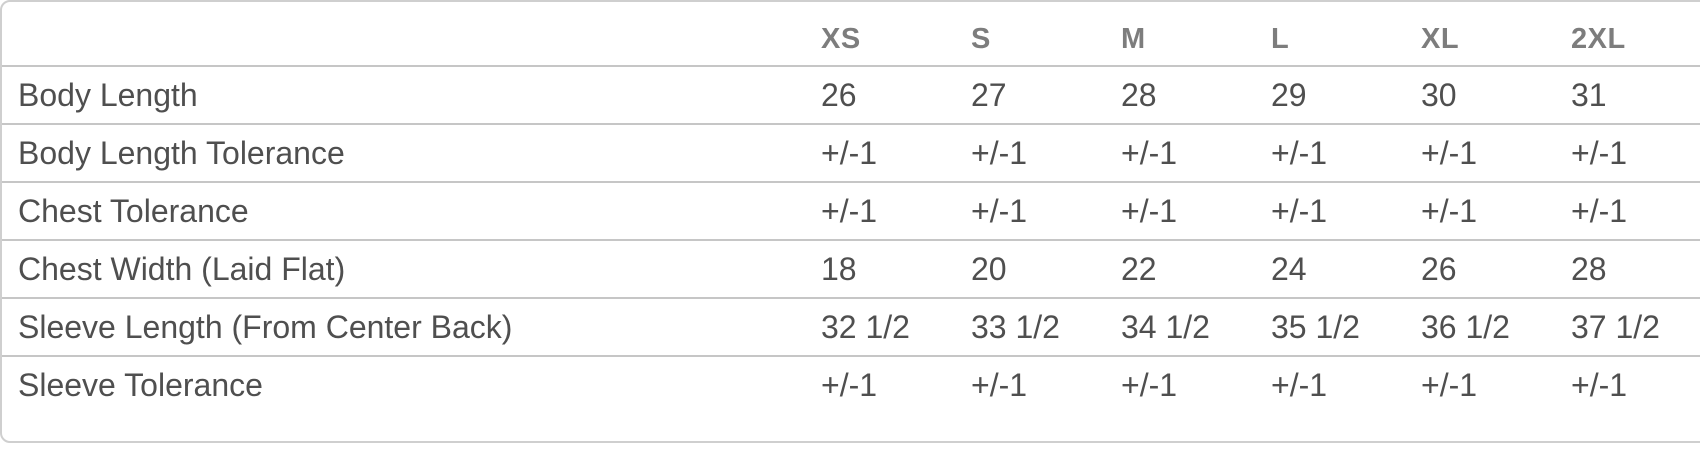  I want to click on size-value-cell: 36 1/2, so click(1496, 326).